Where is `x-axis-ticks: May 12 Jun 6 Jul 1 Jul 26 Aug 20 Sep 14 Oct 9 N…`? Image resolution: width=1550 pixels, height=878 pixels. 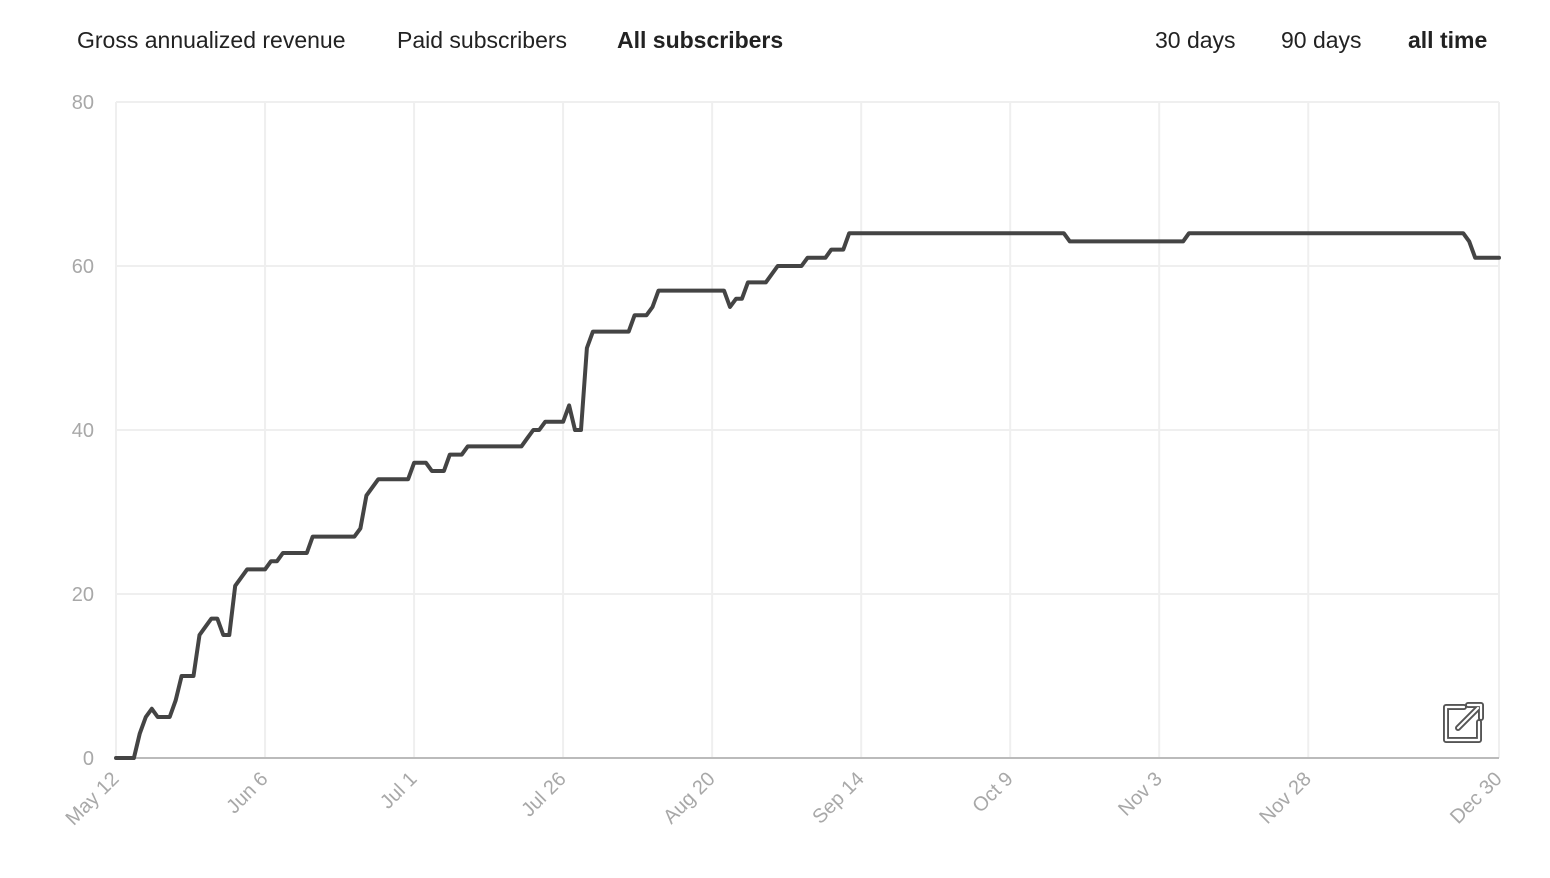 x-axis-ticks: May 12 Jun 6 Jul 1 Jul 26 Aug 20 Sep 14 Oct 9 N… is located at coordinates (784, 799).